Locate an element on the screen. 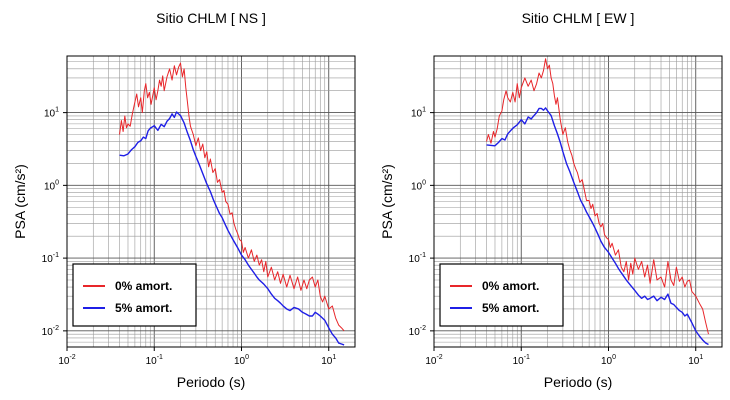  chart-title: Sitio CHLM [ NS ] is located at coordinates (211, 18).